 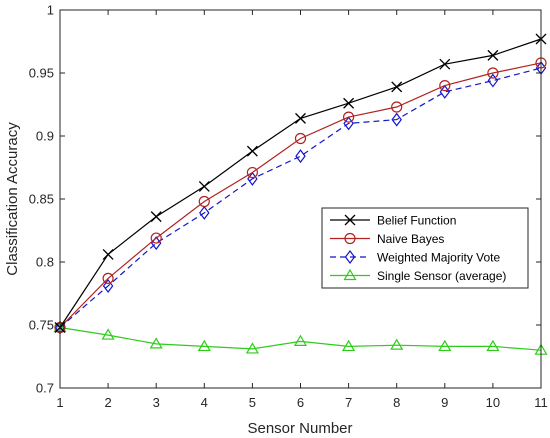 What do you see at coordinates (41, 73) in the screenshot?
I see `y-tick-label: 0.95` at bounding box center [41, 73].